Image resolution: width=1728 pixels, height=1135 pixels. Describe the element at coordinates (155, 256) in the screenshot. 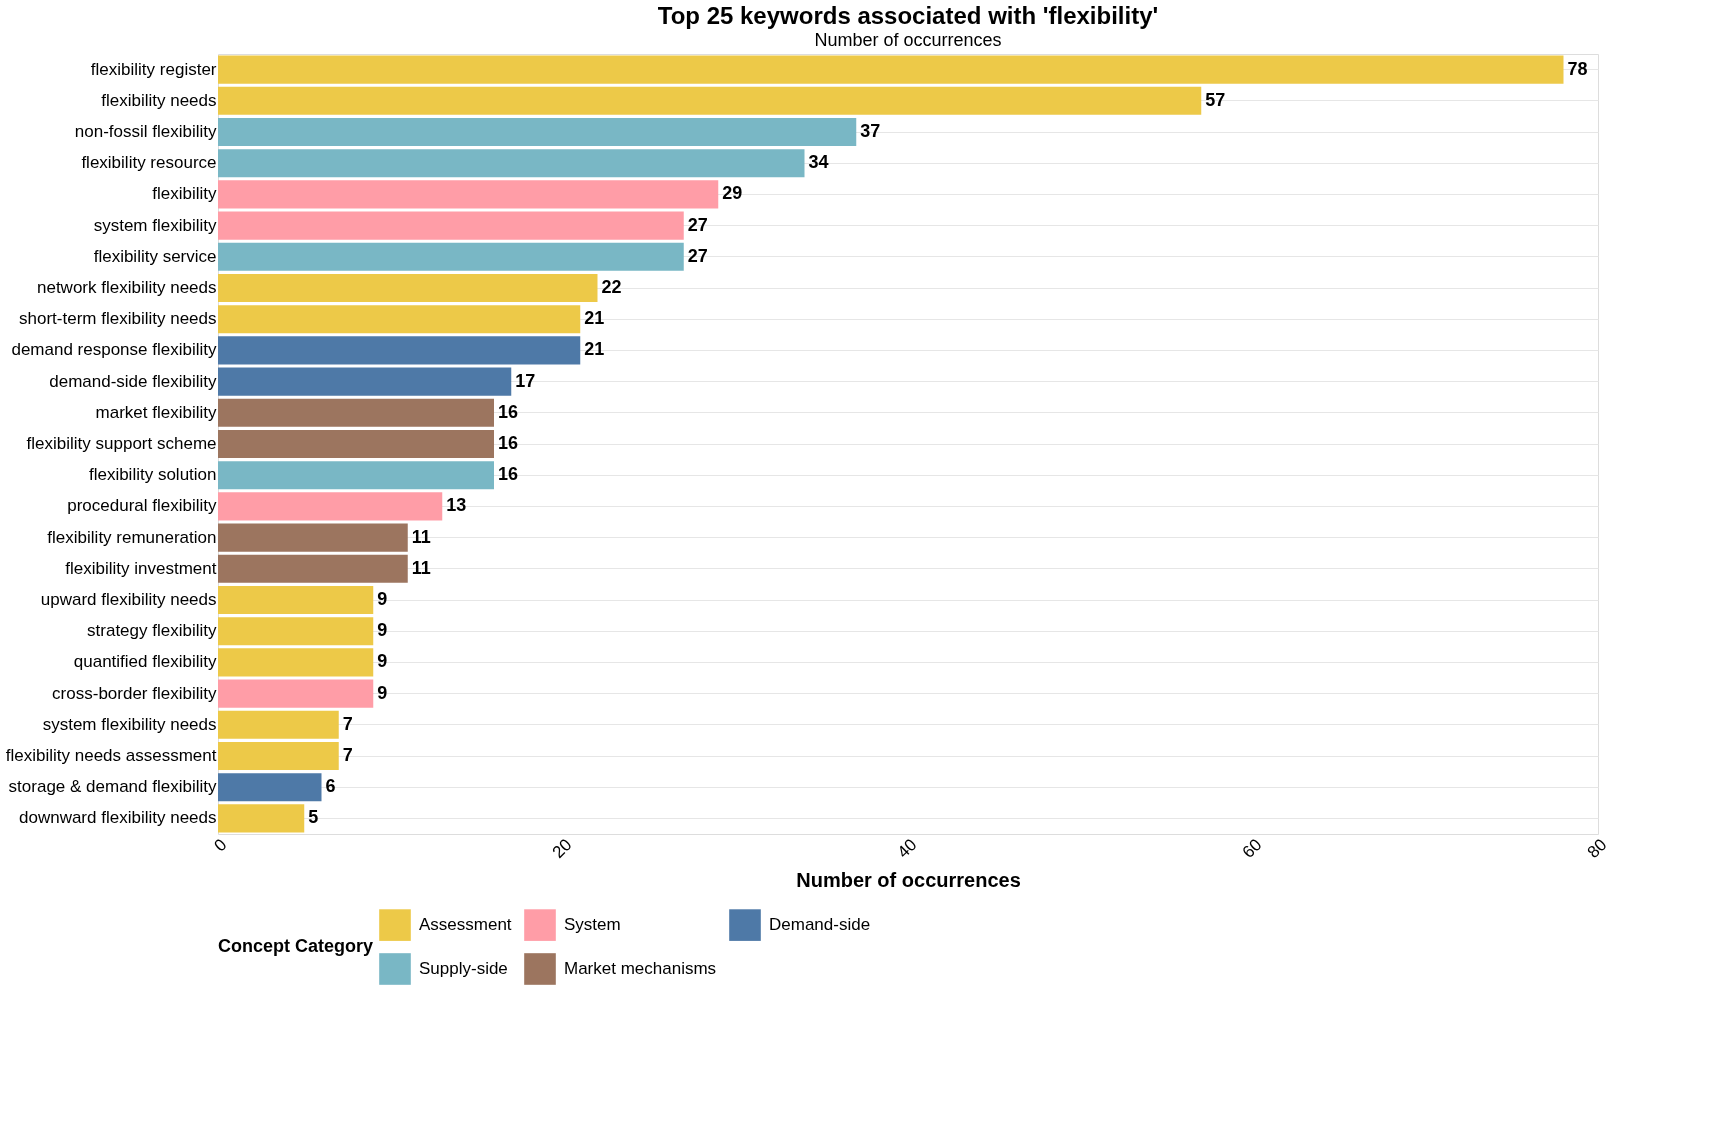

I see `y-tick-label: flexibility service` at that location.